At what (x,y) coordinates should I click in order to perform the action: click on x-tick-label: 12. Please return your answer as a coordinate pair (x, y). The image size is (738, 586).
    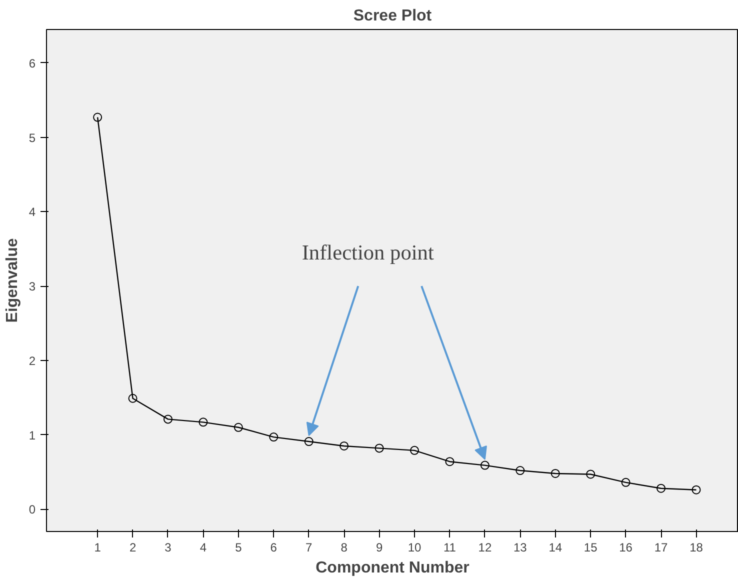
    Looking at the image, I should click on (485, 547).